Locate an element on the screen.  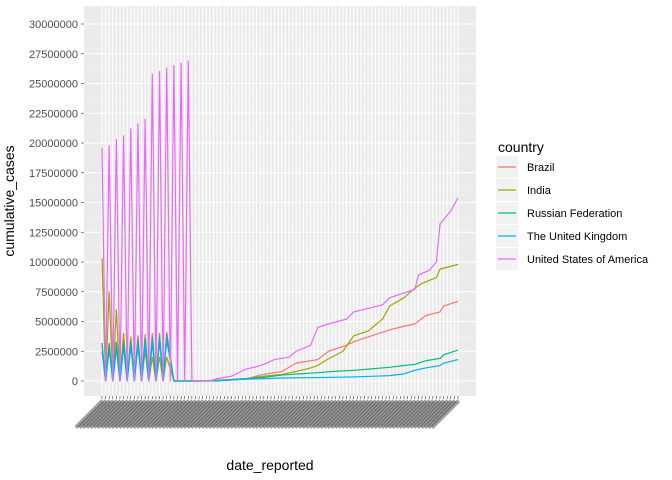
y-tick-label: 15000000 is located at coordinates (53, 204).